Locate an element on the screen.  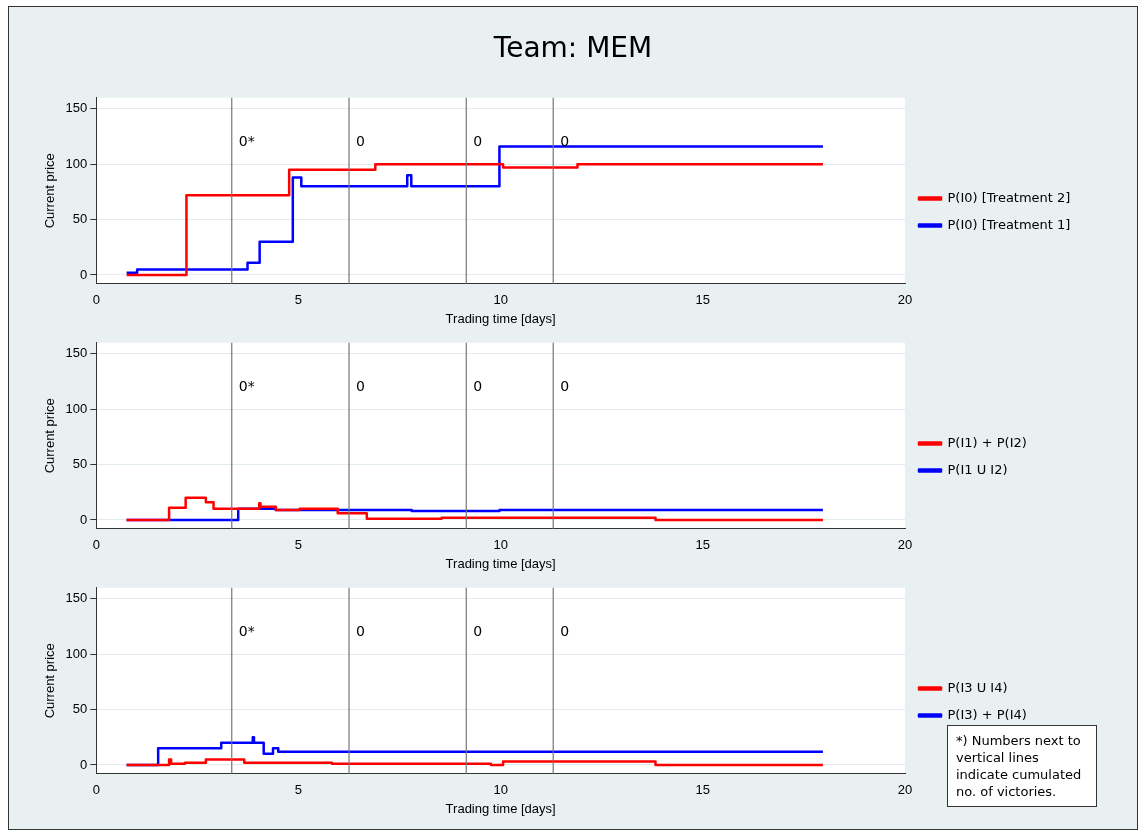
legend-label: P(I3 U I4) is located at coordinates (977, 687).